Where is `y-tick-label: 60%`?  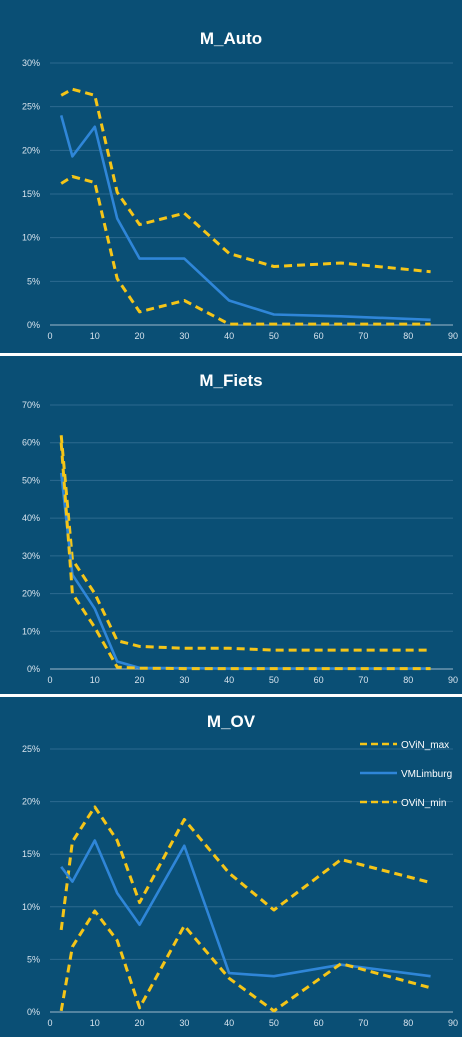 y-tick-label: 60% is located at coordinates (31, 443).